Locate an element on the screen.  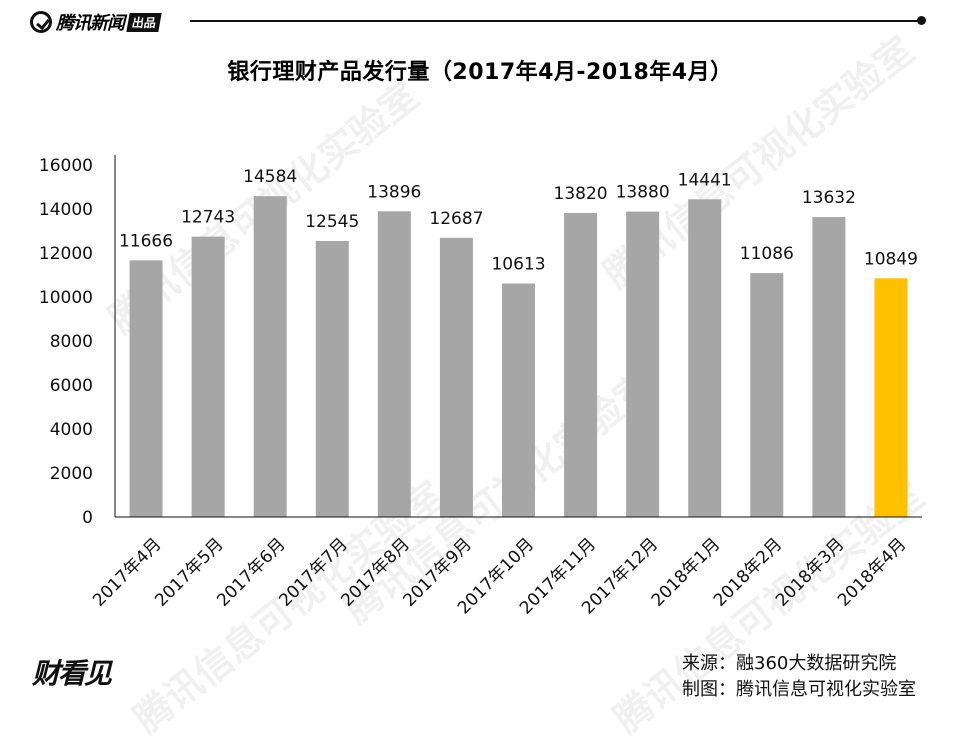
source-note: 来源：融360大数据研究院 制图：腾讯信息可视化实验室 is located at coordinates (799, 677).